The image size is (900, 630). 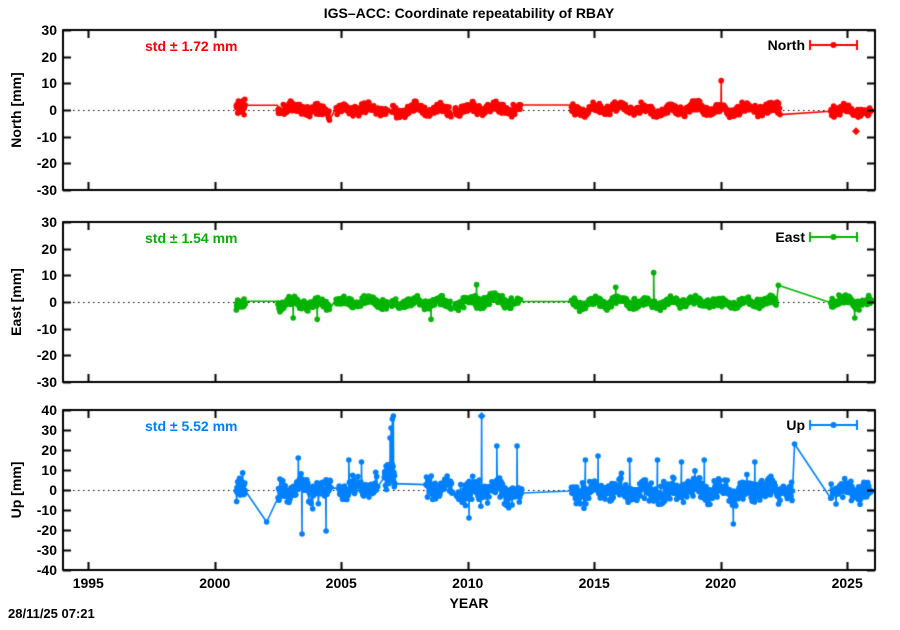 What do you see at coordinates (191, 46) in the screenshot?
I see `std-label-north: std ± 1.72 mm` at bounding box center [191, 46].